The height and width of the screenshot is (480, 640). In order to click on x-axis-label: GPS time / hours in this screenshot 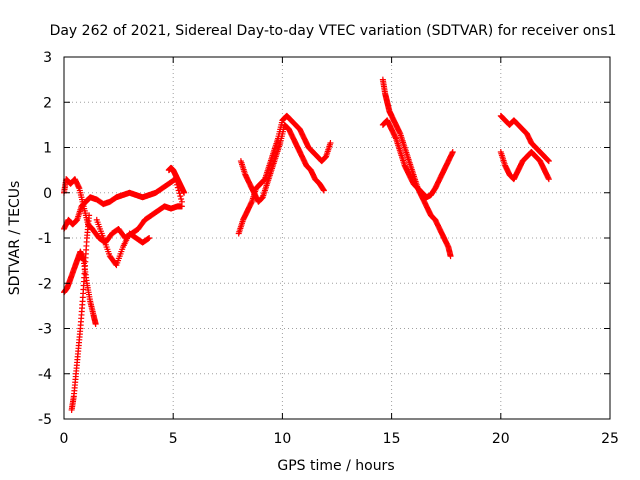, I will do `click(335, 466)`.